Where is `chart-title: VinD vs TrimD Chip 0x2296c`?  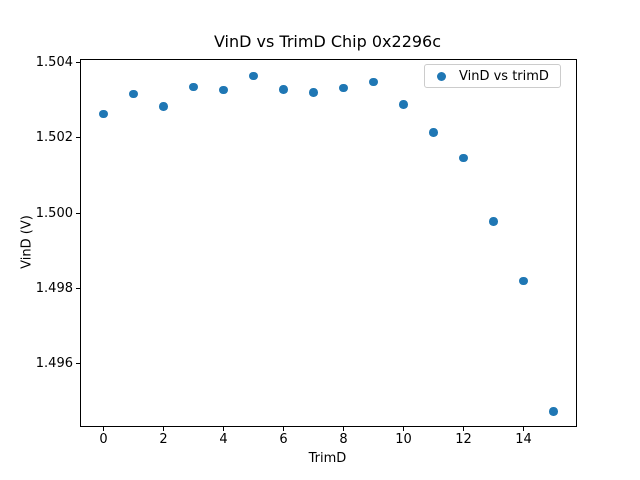
chart-title: VinD vs TrimD Chip 0x2296c is located at coordinates (327, 41).